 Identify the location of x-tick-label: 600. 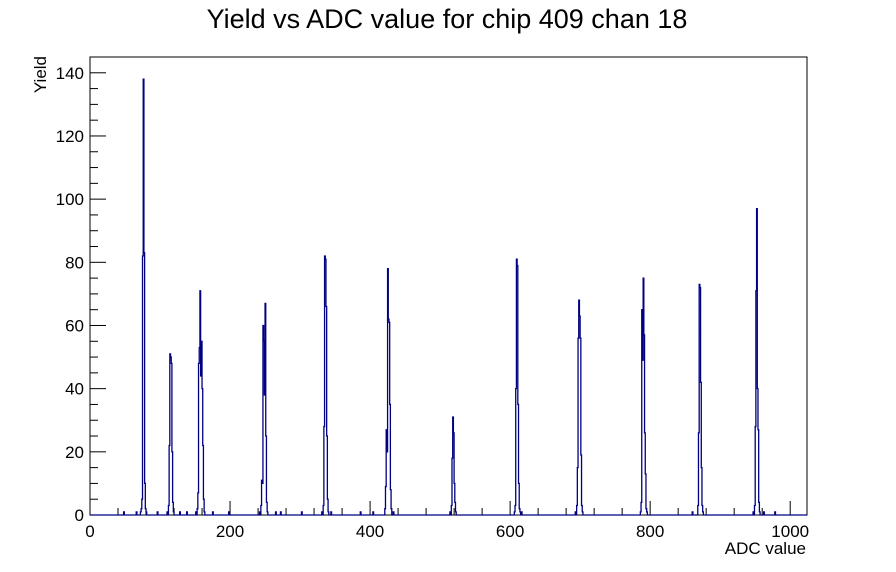
(510, 531).